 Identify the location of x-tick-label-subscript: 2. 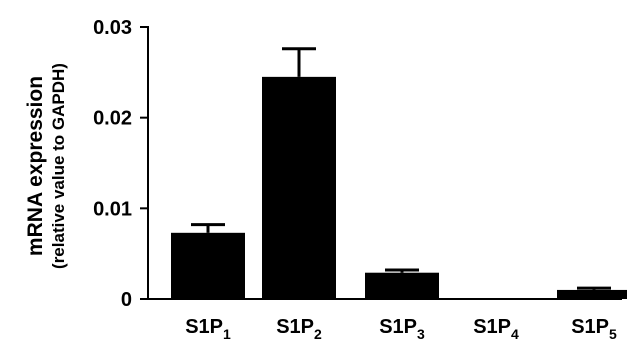
(318, 334).